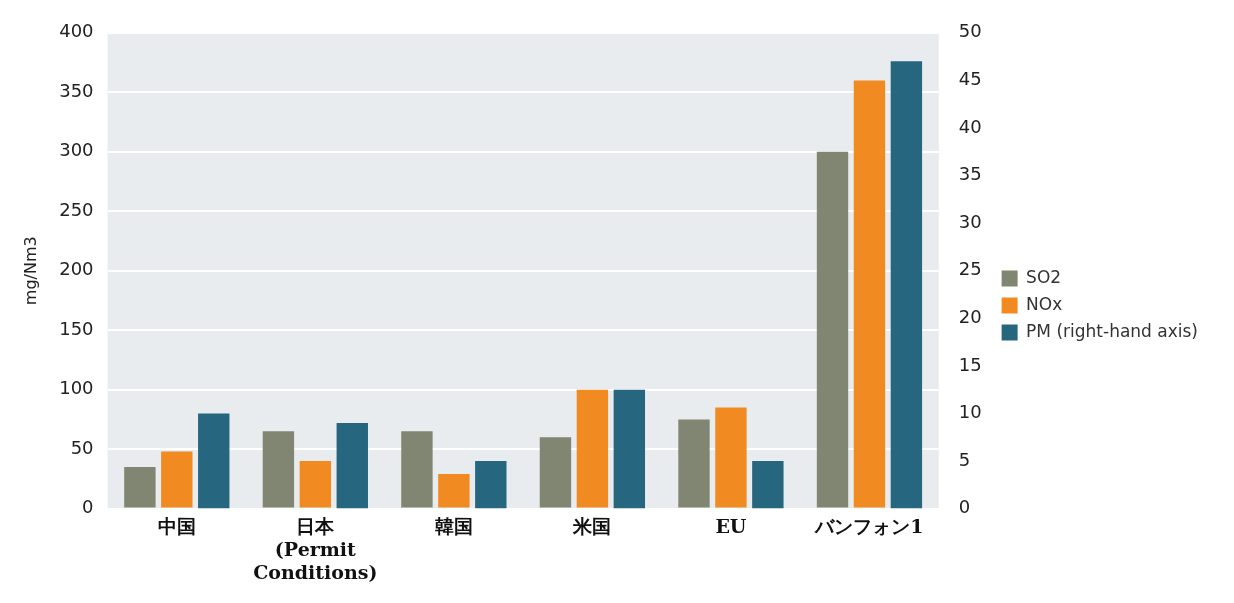 This screenshot has width=1234, height=603. What do you see at coordinates (970, 412) in the screenshot?
I see `y2-tick-label: 10` at bounding box center [970, 412].